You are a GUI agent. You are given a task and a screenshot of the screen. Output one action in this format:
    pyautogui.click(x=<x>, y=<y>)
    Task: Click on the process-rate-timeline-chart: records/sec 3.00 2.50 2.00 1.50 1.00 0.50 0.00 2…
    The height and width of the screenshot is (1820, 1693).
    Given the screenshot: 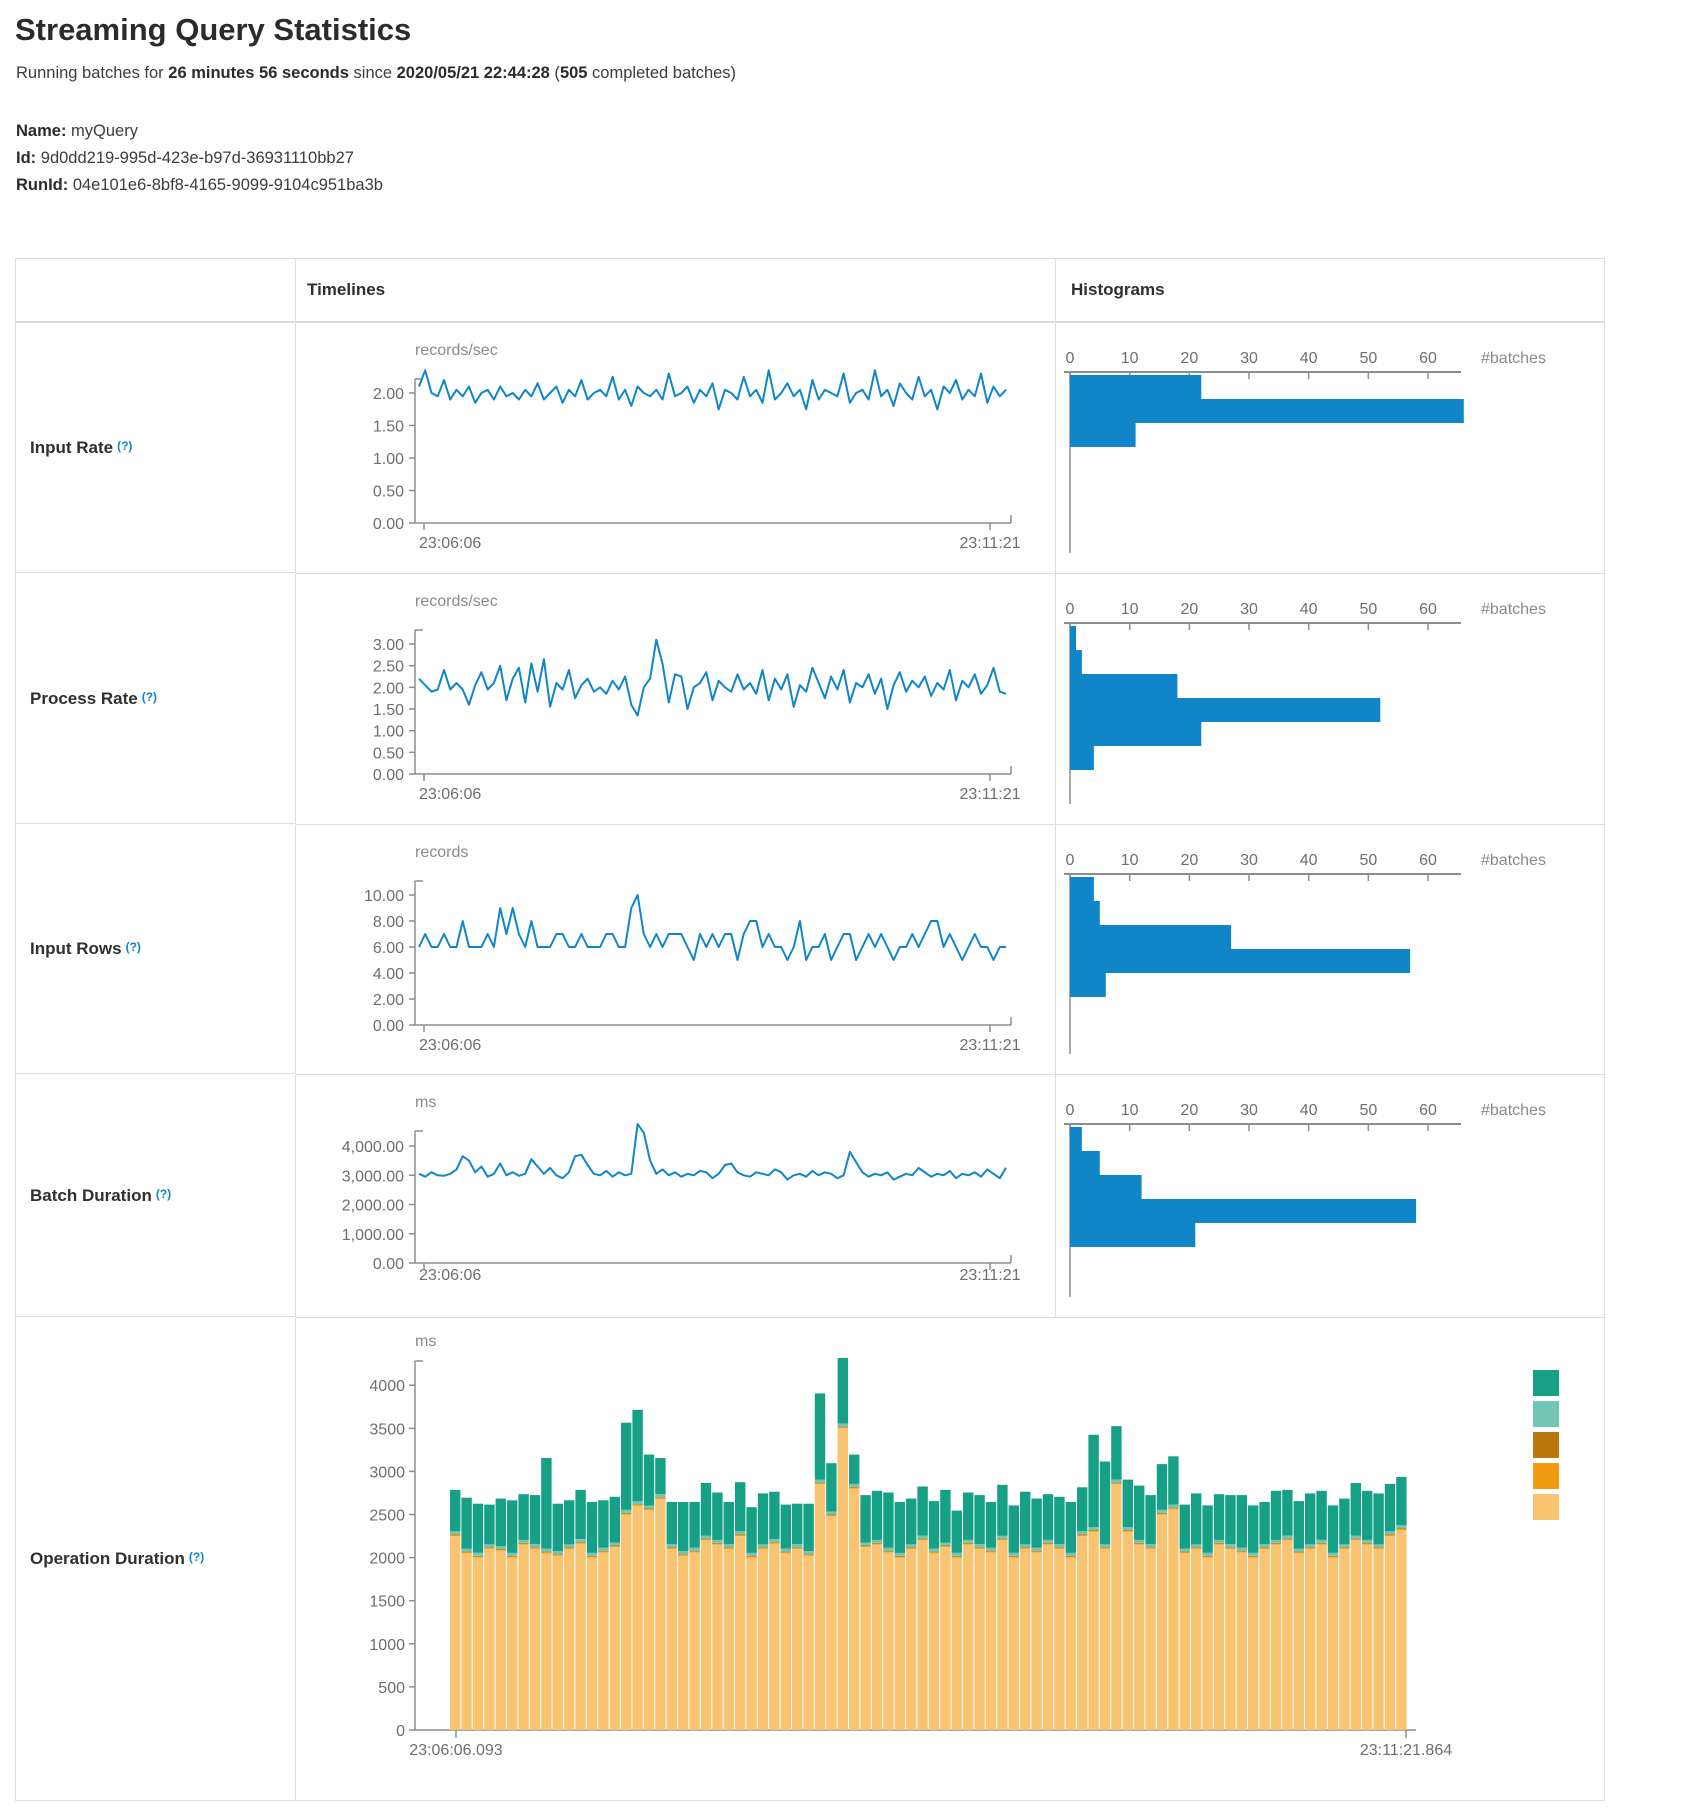 What is the action you would take?
    pyautogui.click(x=697, y=698)
    